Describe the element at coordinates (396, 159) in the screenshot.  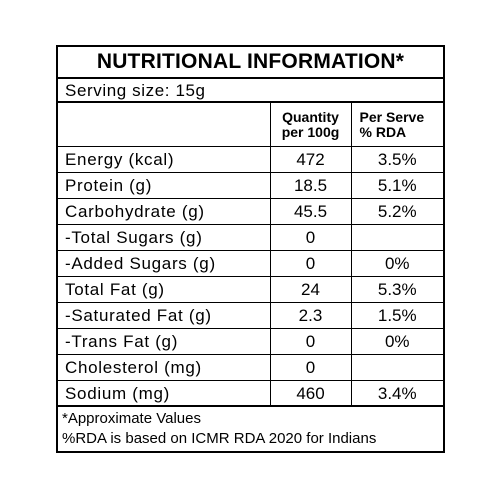
I see `rda-value: 3.5%` at that location.